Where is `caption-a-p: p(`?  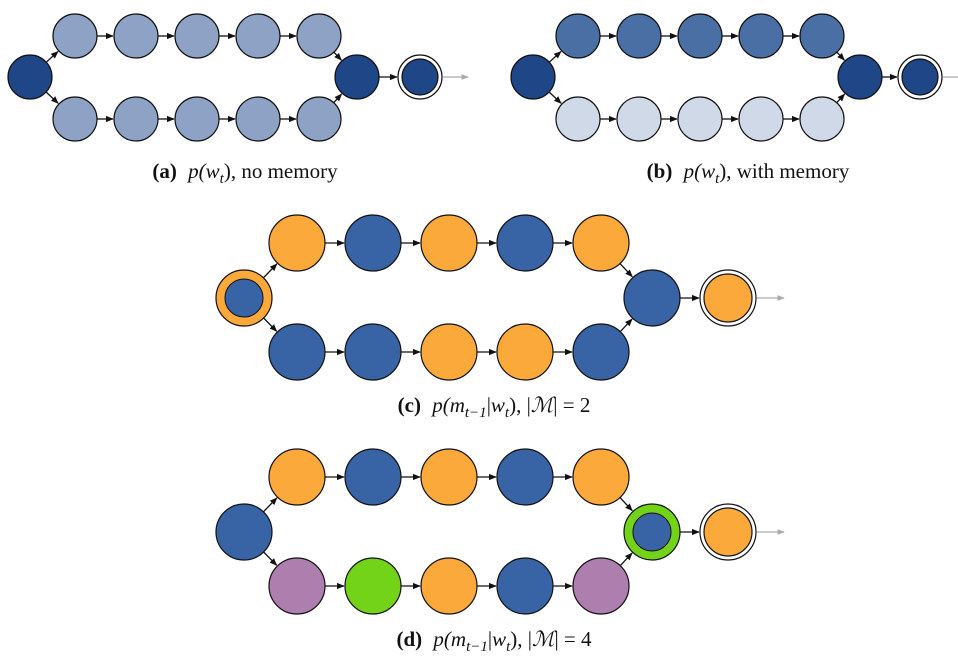
caption-a-p: p( is located at coordinates (197, 171).